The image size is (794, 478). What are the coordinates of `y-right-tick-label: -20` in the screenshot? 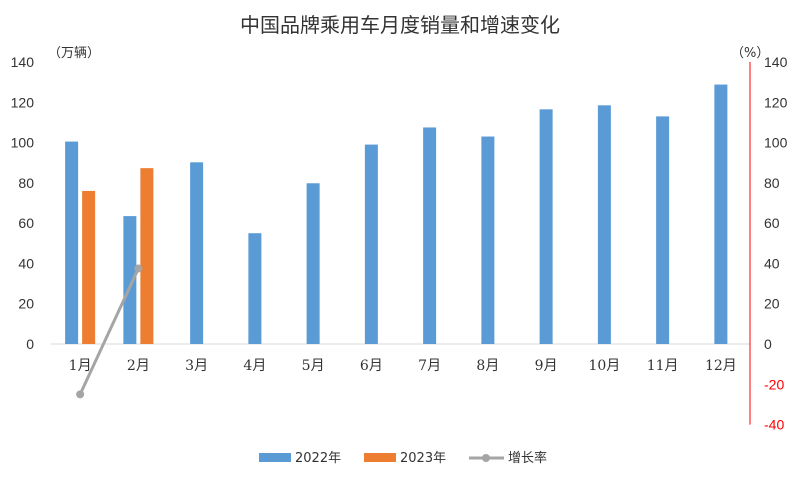 It's located at (774, 384).